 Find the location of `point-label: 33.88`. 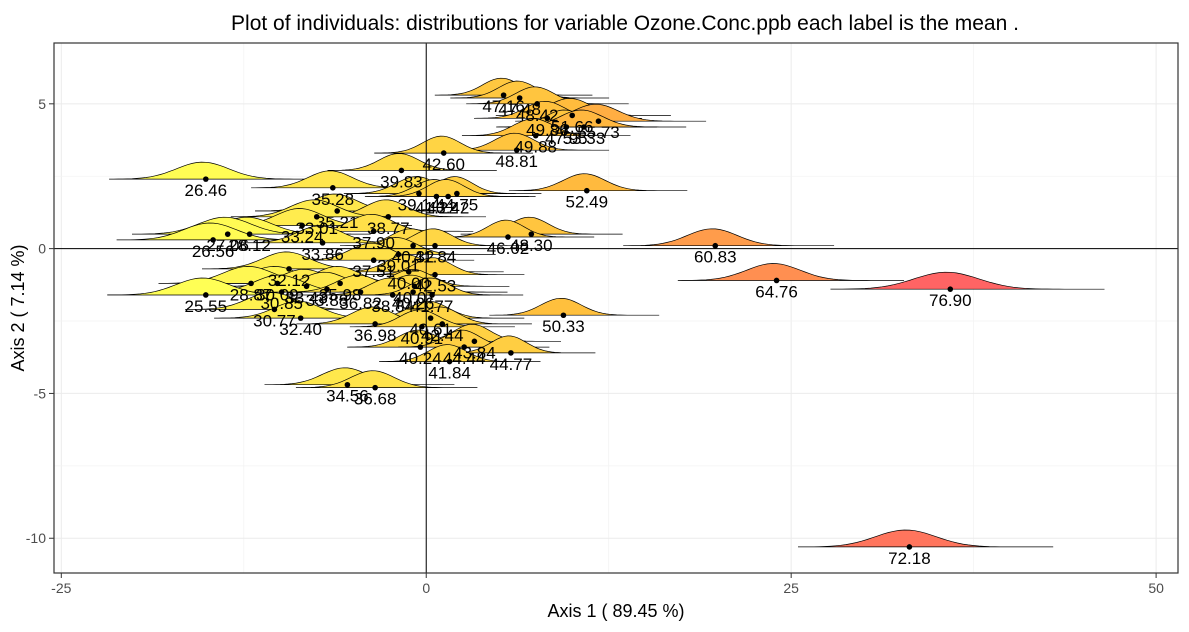

point-label: 33.88 is located at coordinates (327, 300).